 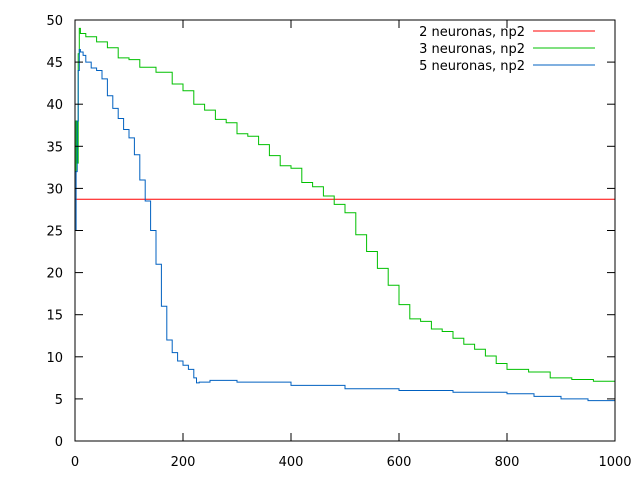 I want to click on y-tick-label: 20, so click(x=54, y=274).